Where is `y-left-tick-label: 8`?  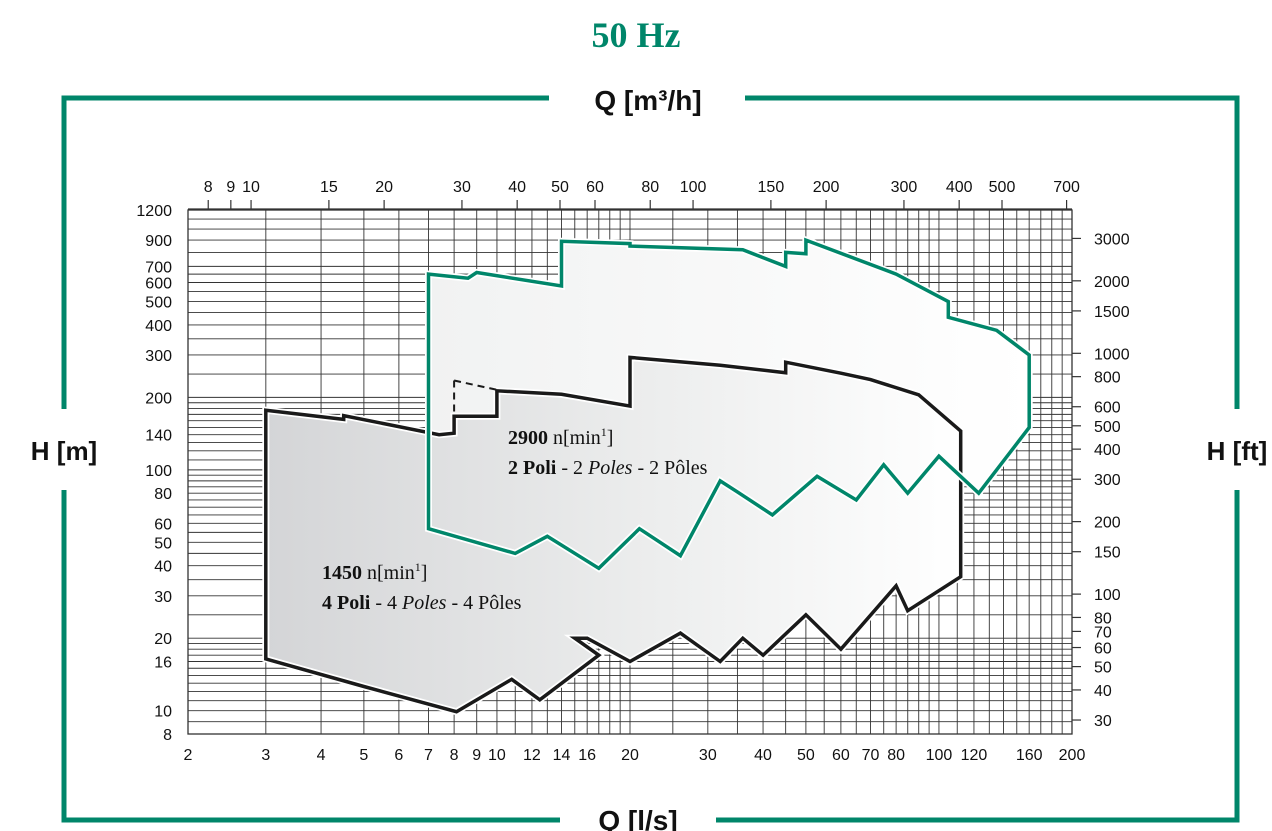
y-left-tick-label: 8 is located at coordinates (167, 735).